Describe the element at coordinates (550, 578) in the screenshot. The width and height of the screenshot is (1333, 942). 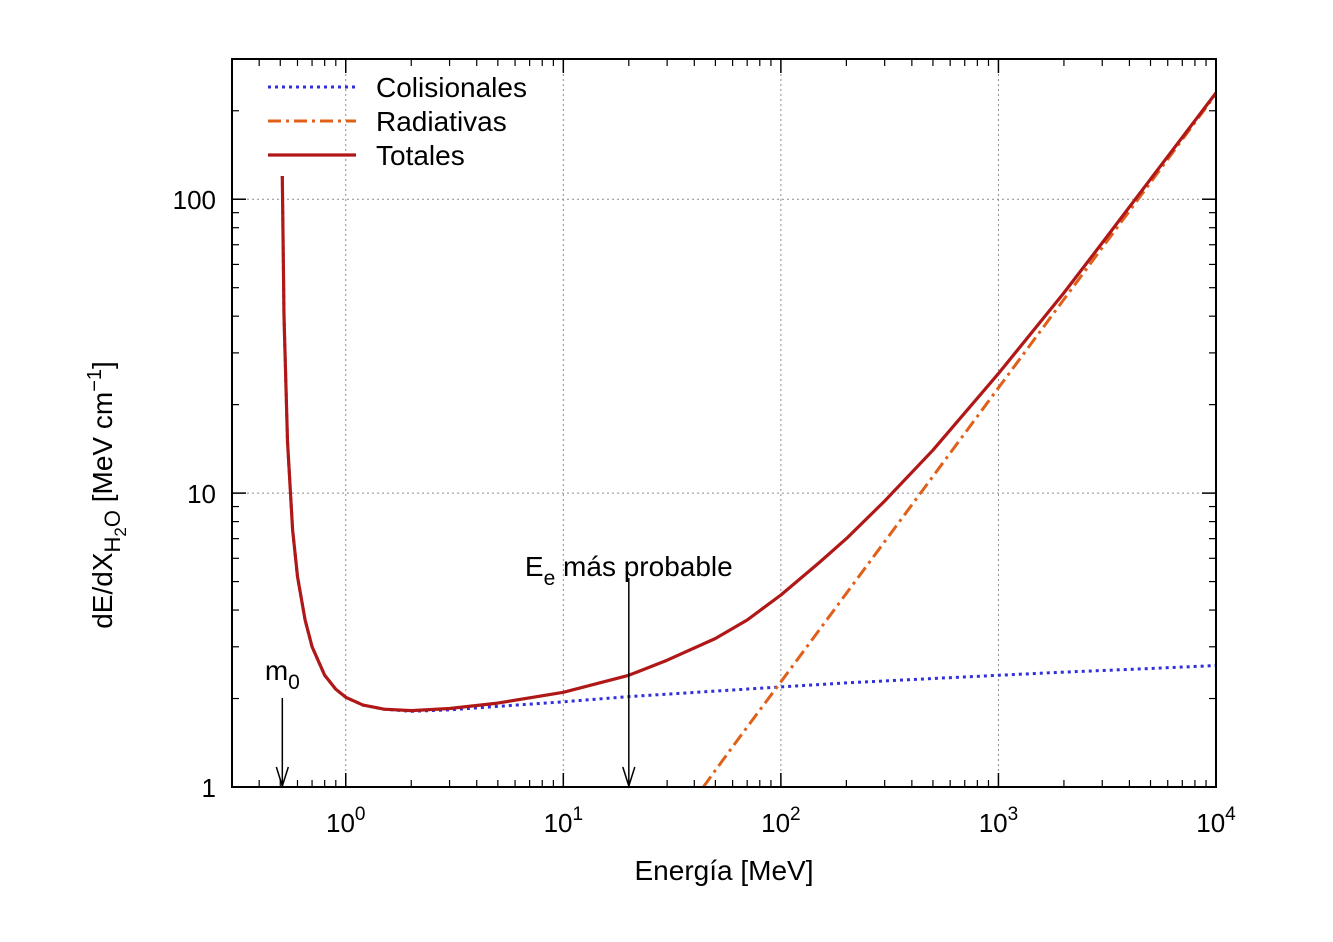
I see `annotation-subscript: e` at that location.